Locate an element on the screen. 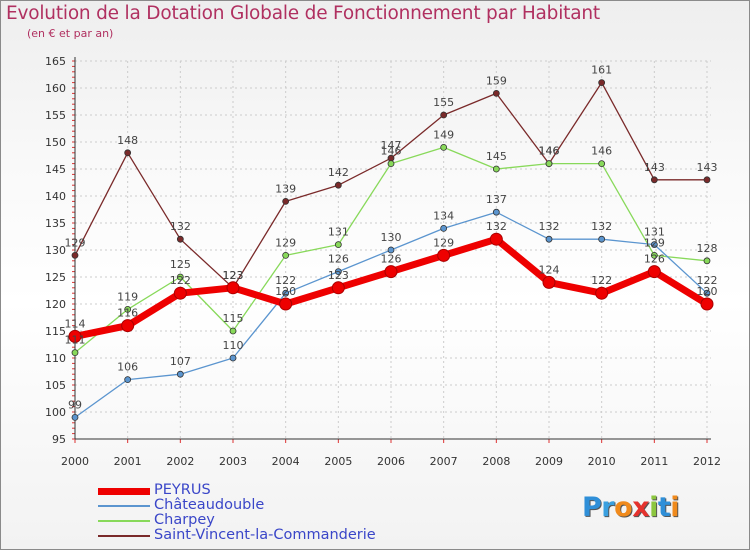  y-tick-label: 95 is located at coordinates (59, 439).